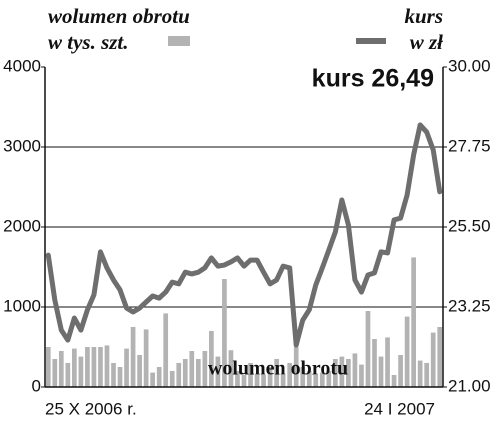 The width and height of the screenshot is (500, 434). I want to click on y-tick-label: 4000, so click(22, 65).